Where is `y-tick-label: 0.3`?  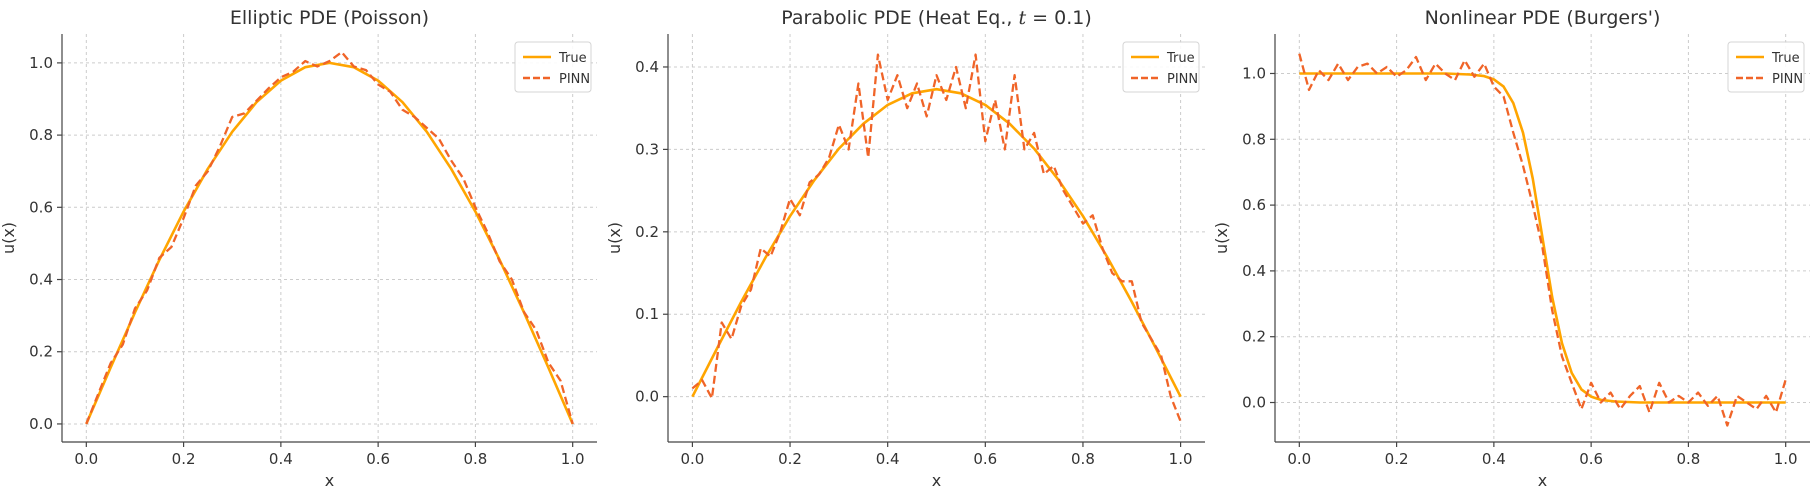
y-tick-label: 0.3 is located at coordinates (647, 149).